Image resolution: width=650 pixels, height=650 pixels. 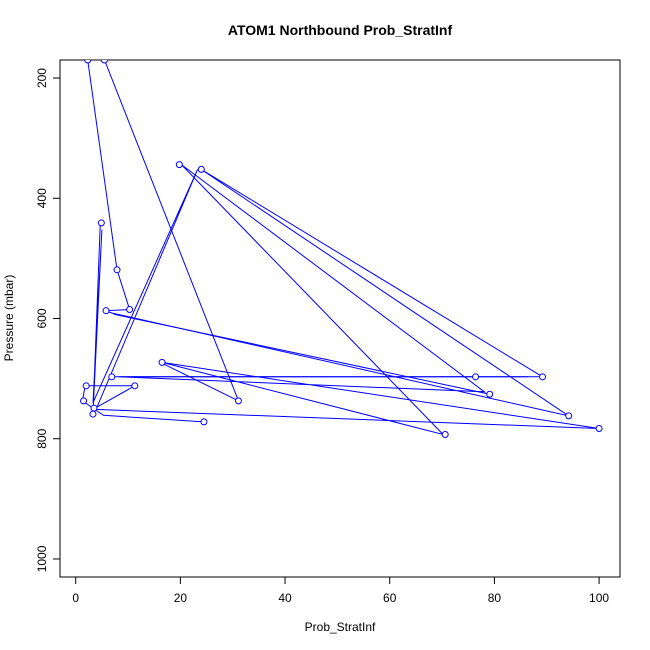 I want to click on chart-title: ATOM1 Northbound Prob_StratInf, so click(x=340, y=30).